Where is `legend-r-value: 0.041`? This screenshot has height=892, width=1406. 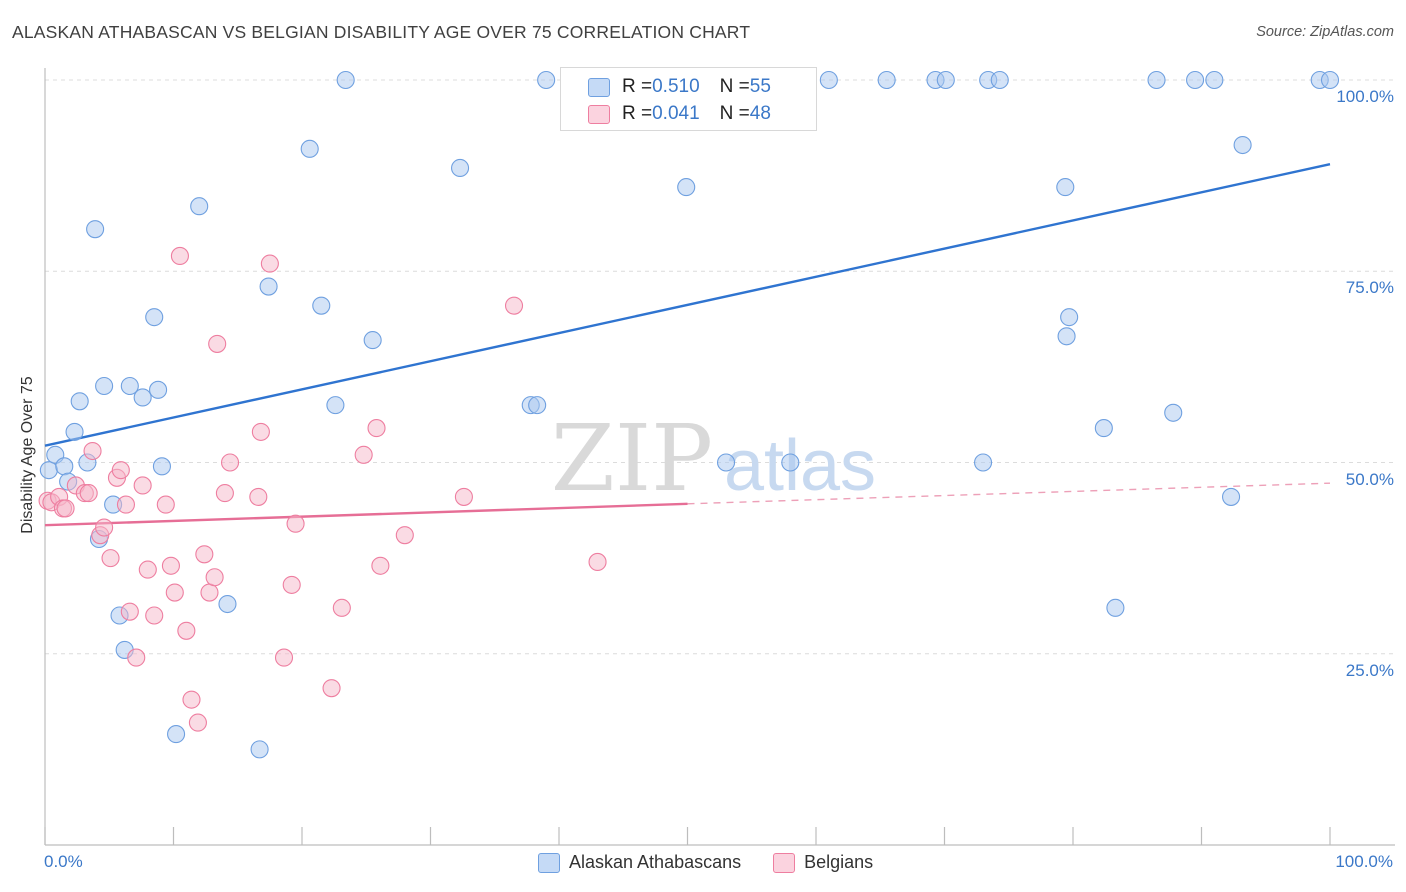 legend-r-value: 0.041 is located at coordinates (676, 113).